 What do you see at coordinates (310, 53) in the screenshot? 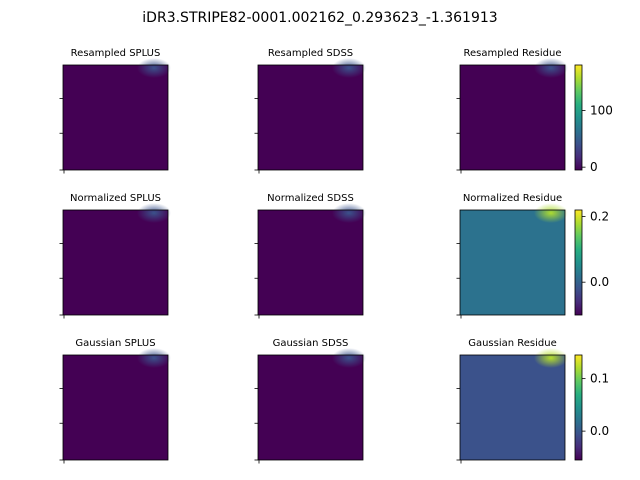
I see `panel-title: Resampled SDSS` at bounding box center [310, 53].